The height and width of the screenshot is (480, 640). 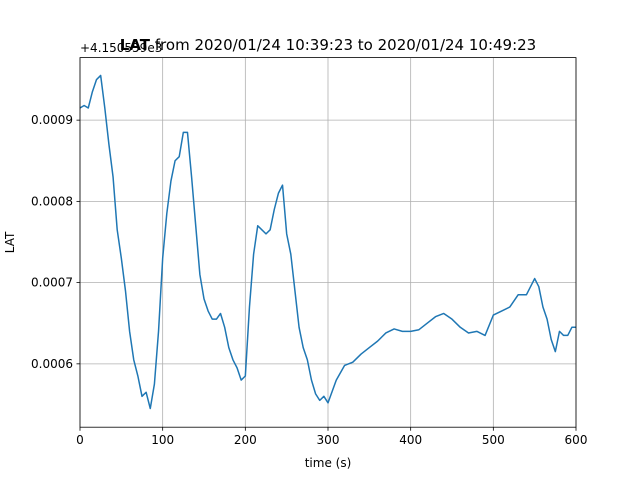 What do you see at coordinates (52, 283) in the screenshot?
I see `y-tick-label: 0.0007` at bounding box center [52, 283].